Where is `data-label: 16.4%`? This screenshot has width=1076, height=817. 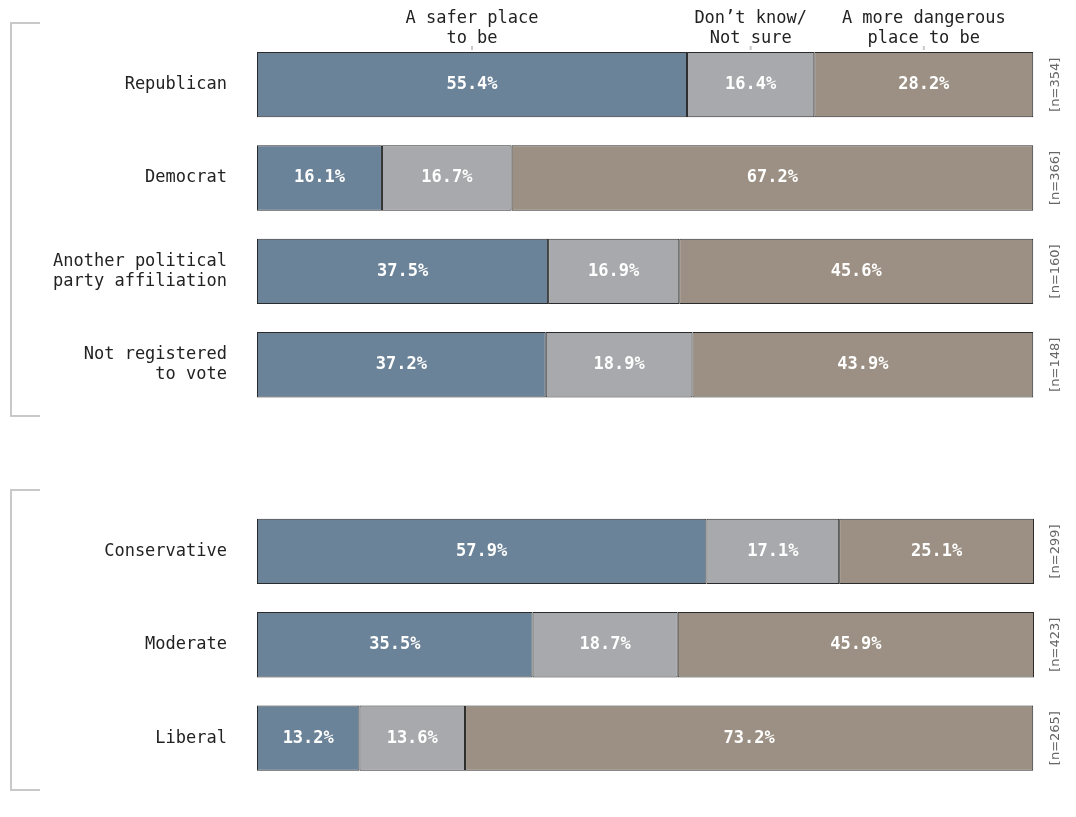 data-label: 16.4% is located at coordinates (751, 83).